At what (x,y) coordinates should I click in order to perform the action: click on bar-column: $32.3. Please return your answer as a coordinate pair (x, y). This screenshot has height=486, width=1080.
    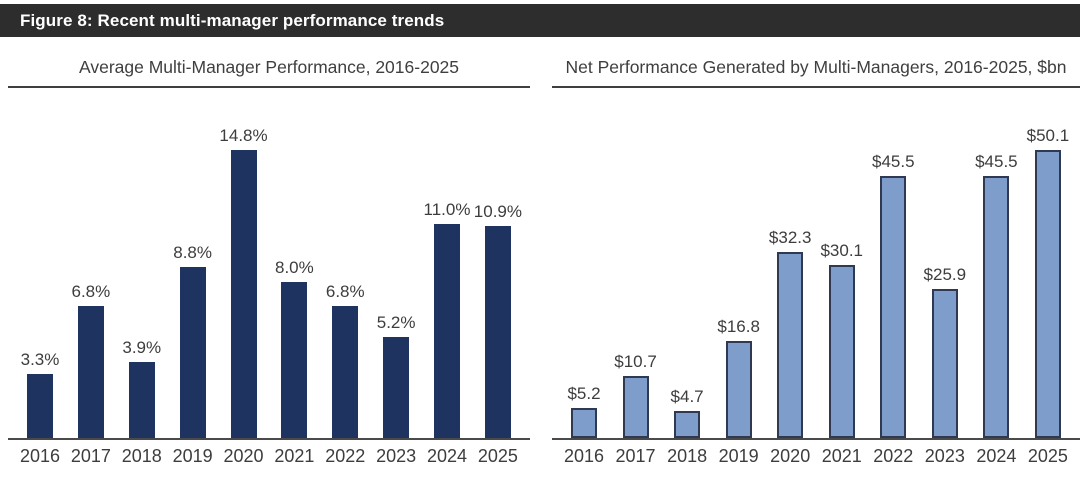
    Looking at the image, I should click on (790, 333).